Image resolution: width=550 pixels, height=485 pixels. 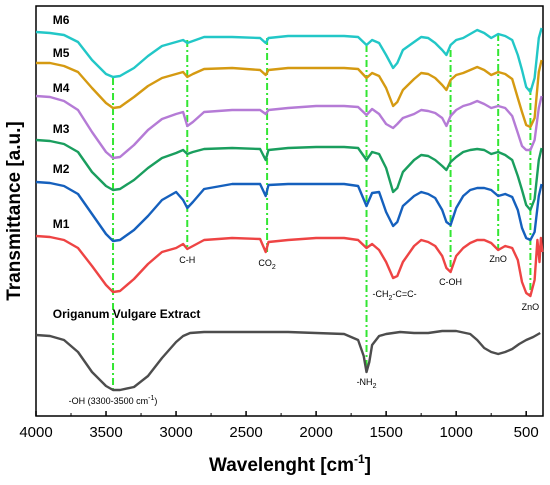 I want to click on x-axis-title-end: ], so click(x=368, y=465).